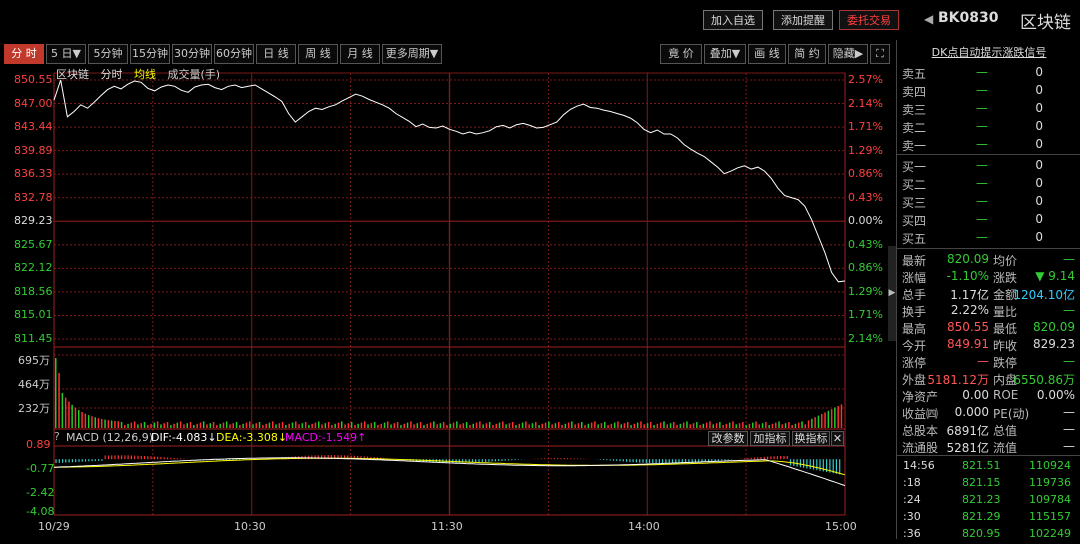  I want to click on order-label: 卖三, so click(914, 110).